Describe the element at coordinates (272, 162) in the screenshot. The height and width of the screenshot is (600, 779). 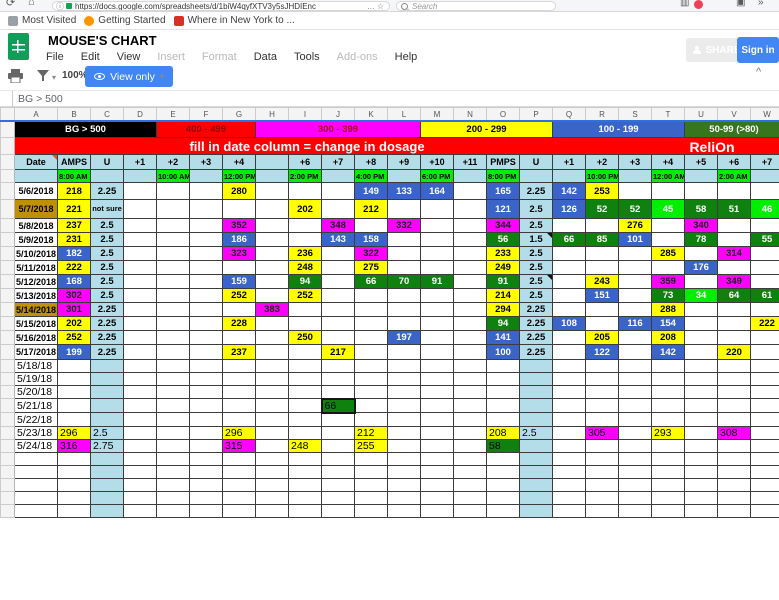
I see `col-label-blank` at that location.